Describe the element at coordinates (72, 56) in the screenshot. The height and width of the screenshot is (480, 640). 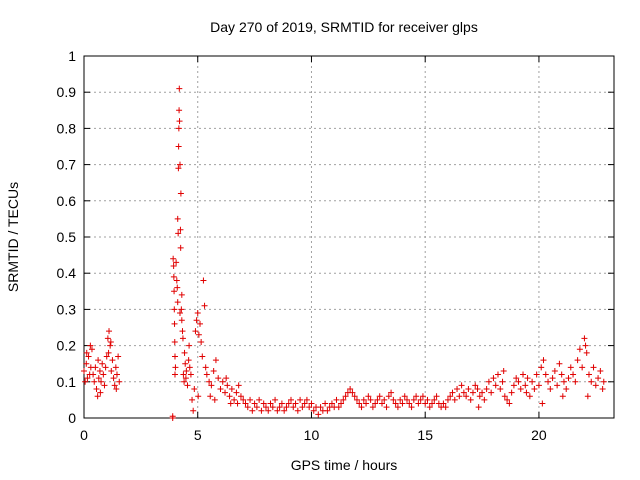
I see `y-tick-label: 1` at that location.